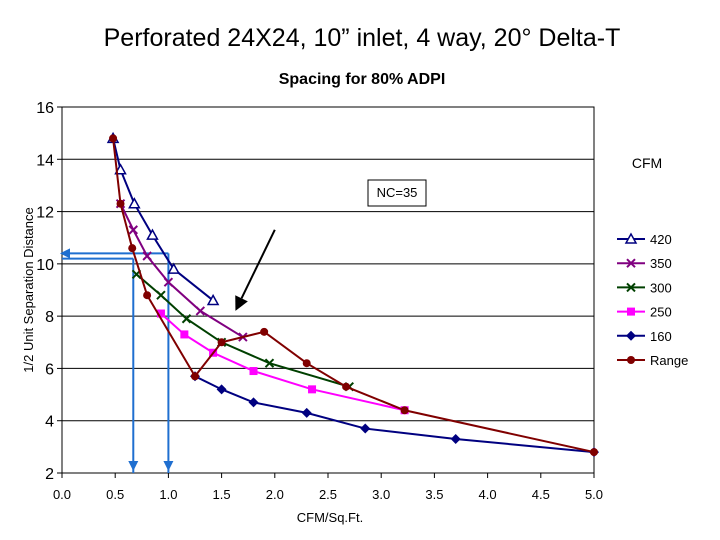  Describe the element at coordinates (133, 466) in the screenshot. I see `guide-arrowhead-down` at that location.